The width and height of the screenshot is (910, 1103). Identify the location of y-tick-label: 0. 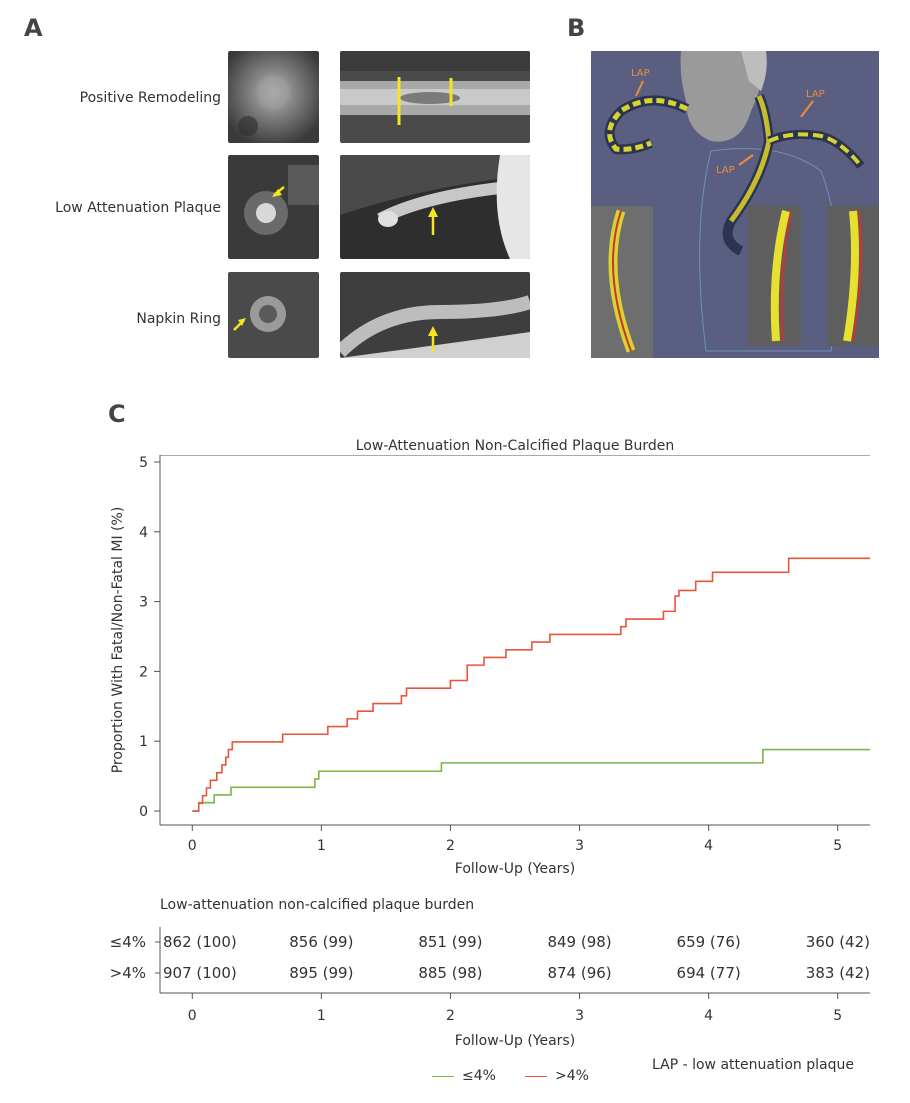
(143, 812).